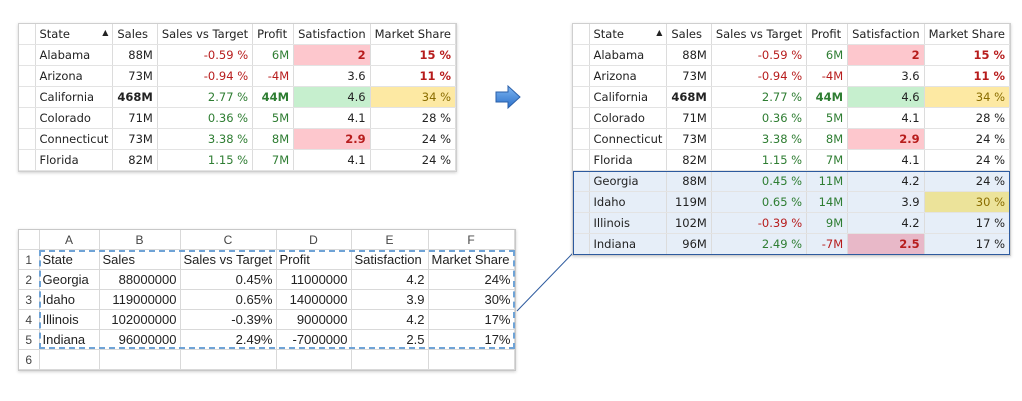  Describe the element at coordinates (29, 259) in the screenshot. I see `row-number: 1` at that location.